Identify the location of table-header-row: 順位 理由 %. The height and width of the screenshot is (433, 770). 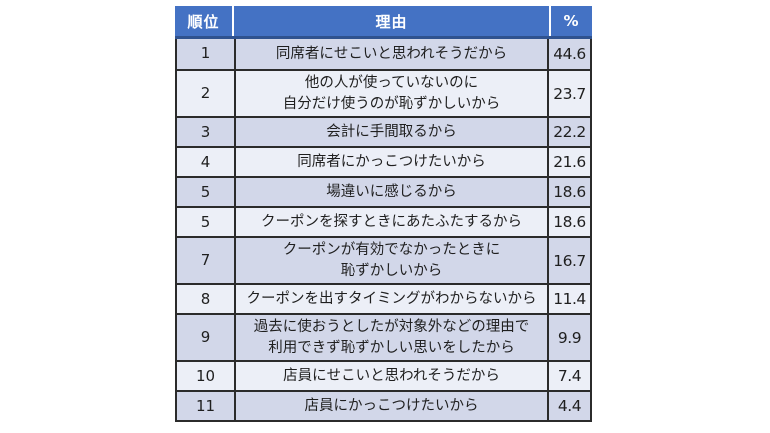
(383, 22).